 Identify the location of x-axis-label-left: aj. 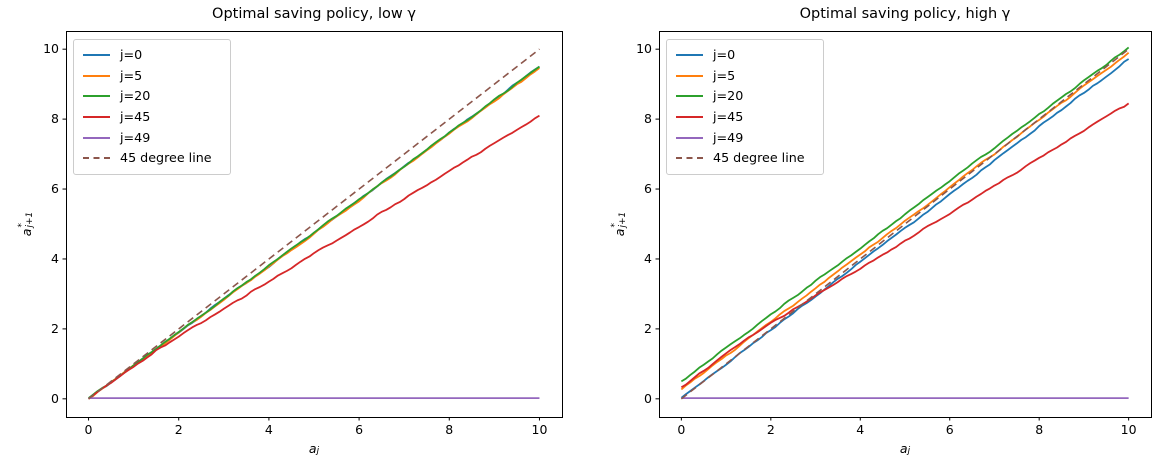
(314, 448).